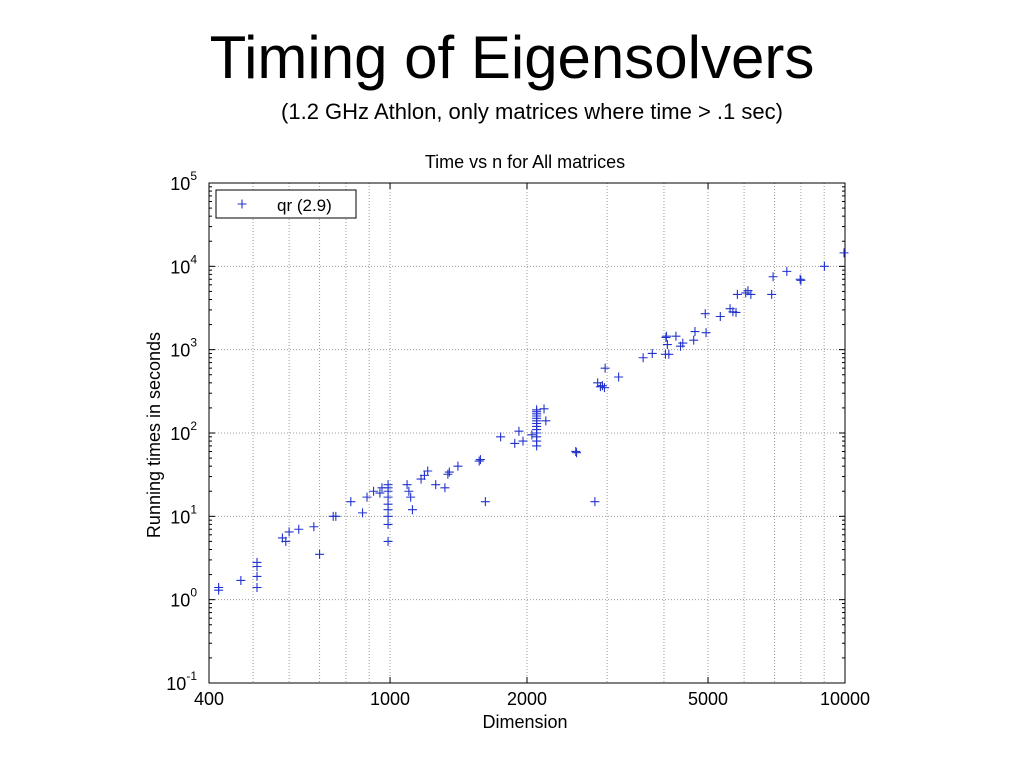 Image resolution: width=1024 pixels, height=768 pixels. Describe the element at coordinates (527, 699) in the screenshot. I see `x-tick-label: 2000` at that location.